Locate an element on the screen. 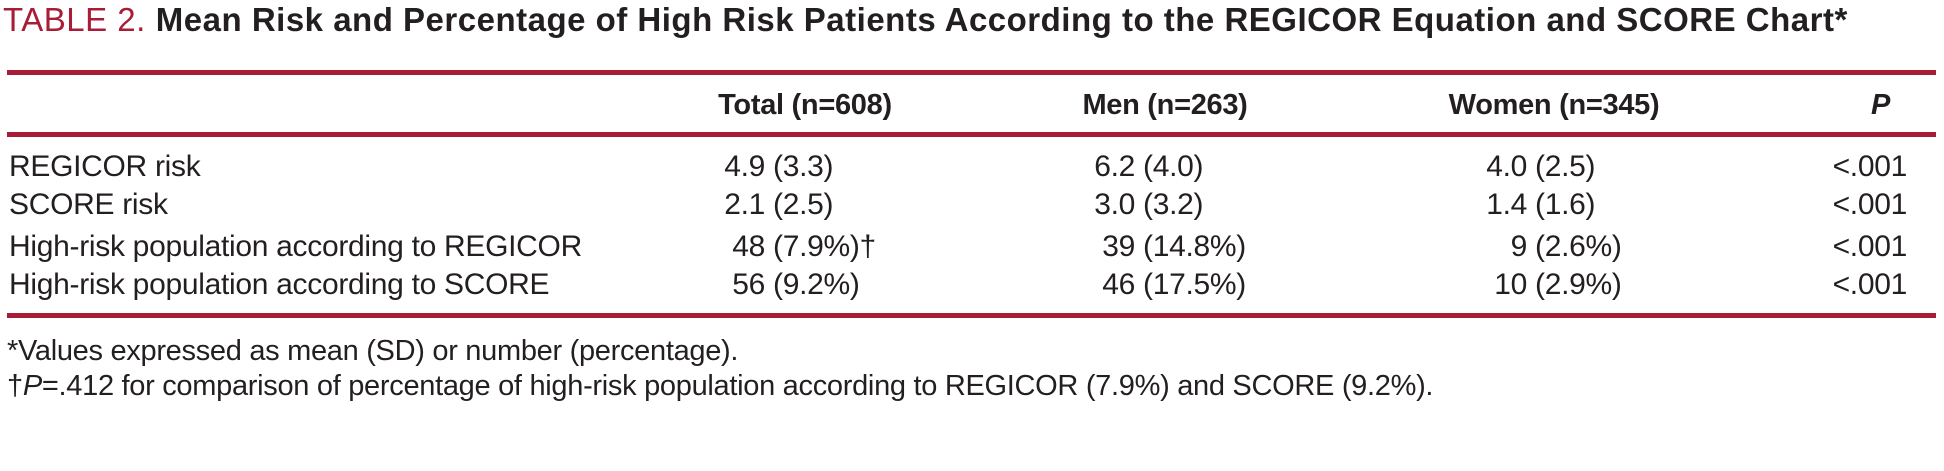 This screenshot has width=1944, height=471. value-paren: (2.9%) is located at coordinates (1578, 284).